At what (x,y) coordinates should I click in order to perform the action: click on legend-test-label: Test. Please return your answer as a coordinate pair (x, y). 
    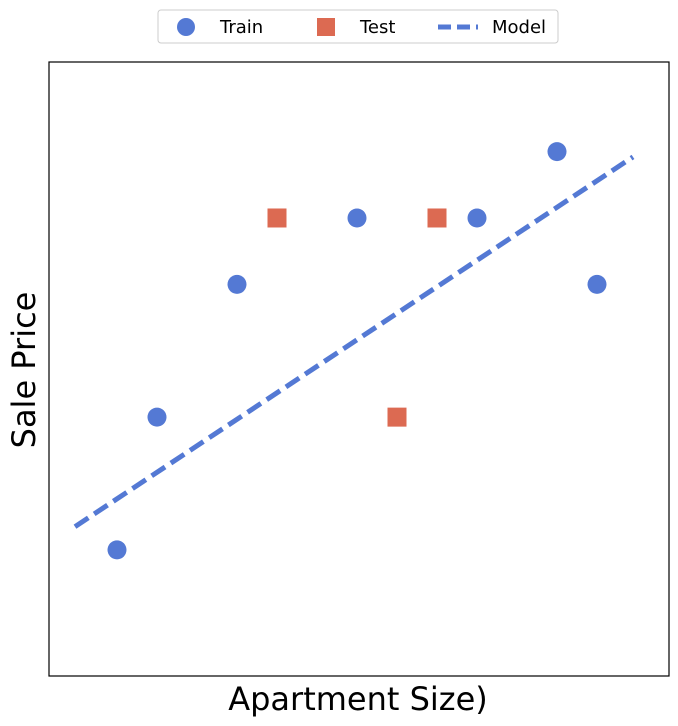
    Looking at the image, I should click on (377, 27).